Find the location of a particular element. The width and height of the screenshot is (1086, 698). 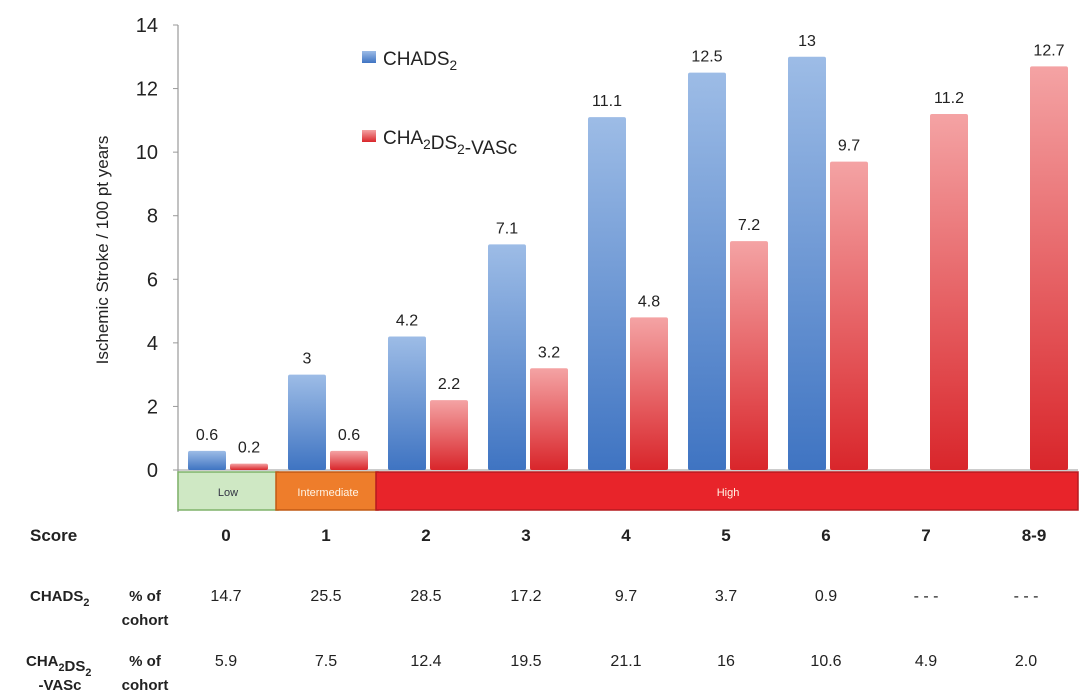

chads2-cohort-value: 14.7 is located at coordinates (225, 596).